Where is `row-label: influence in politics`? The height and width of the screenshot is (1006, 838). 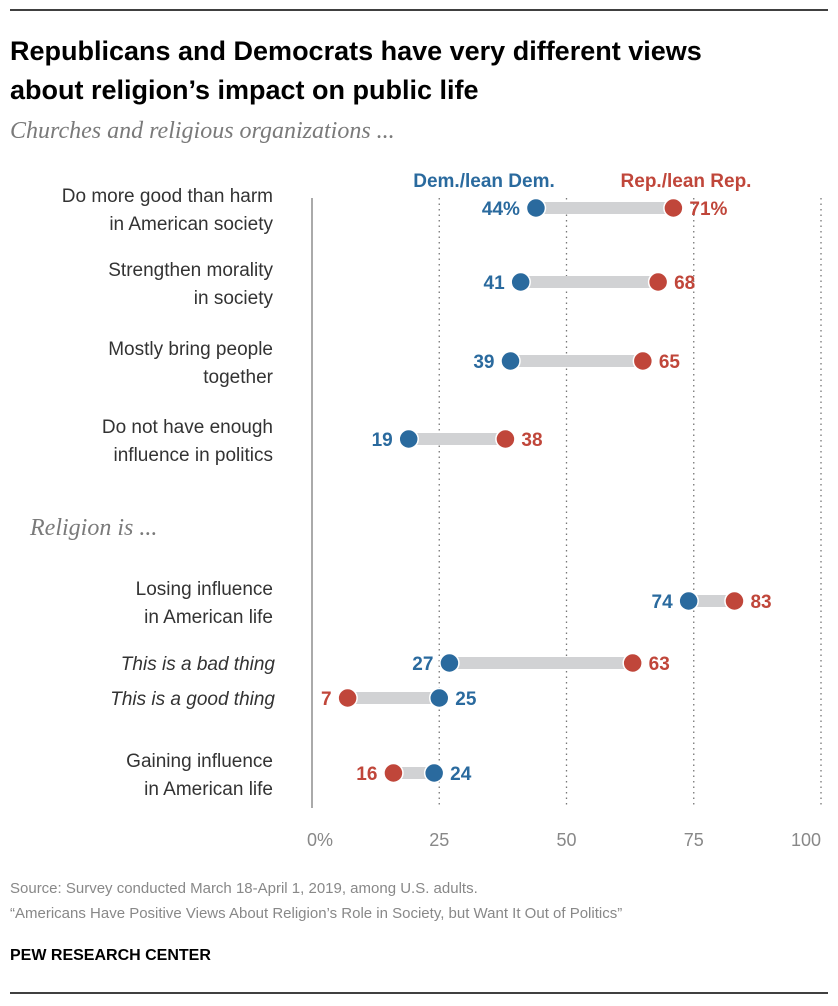
row-label: influence in politics is located at coordinates (193, 455).